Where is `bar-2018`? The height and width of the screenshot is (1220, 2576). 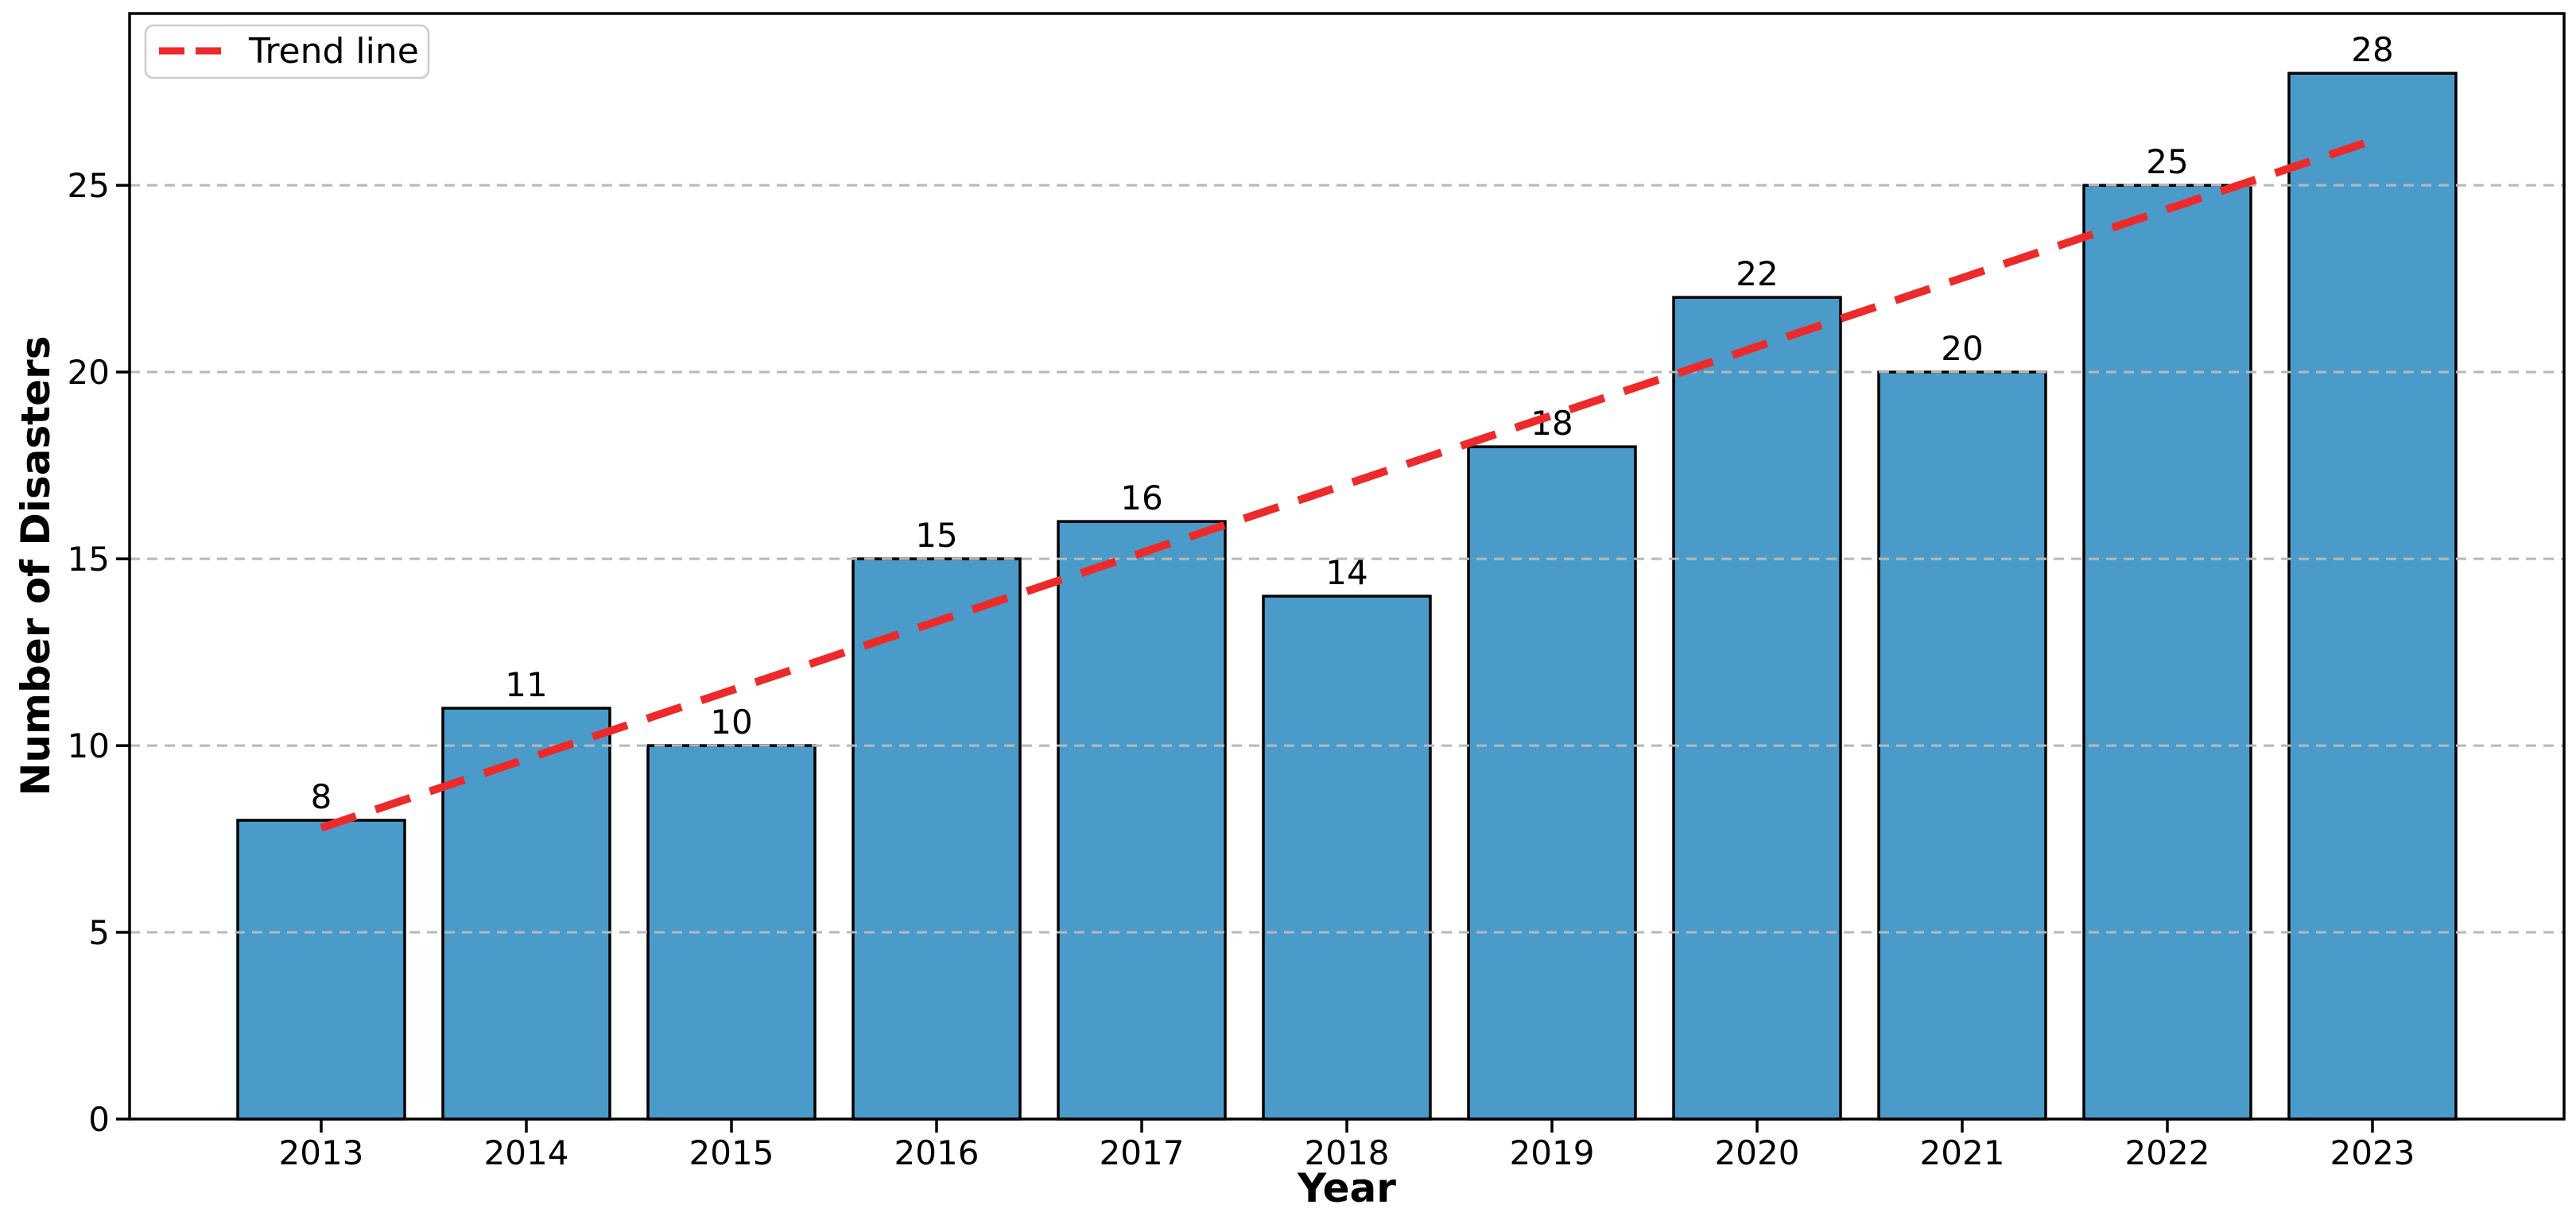 bar-2018 is located at coordinates (1347, 858).